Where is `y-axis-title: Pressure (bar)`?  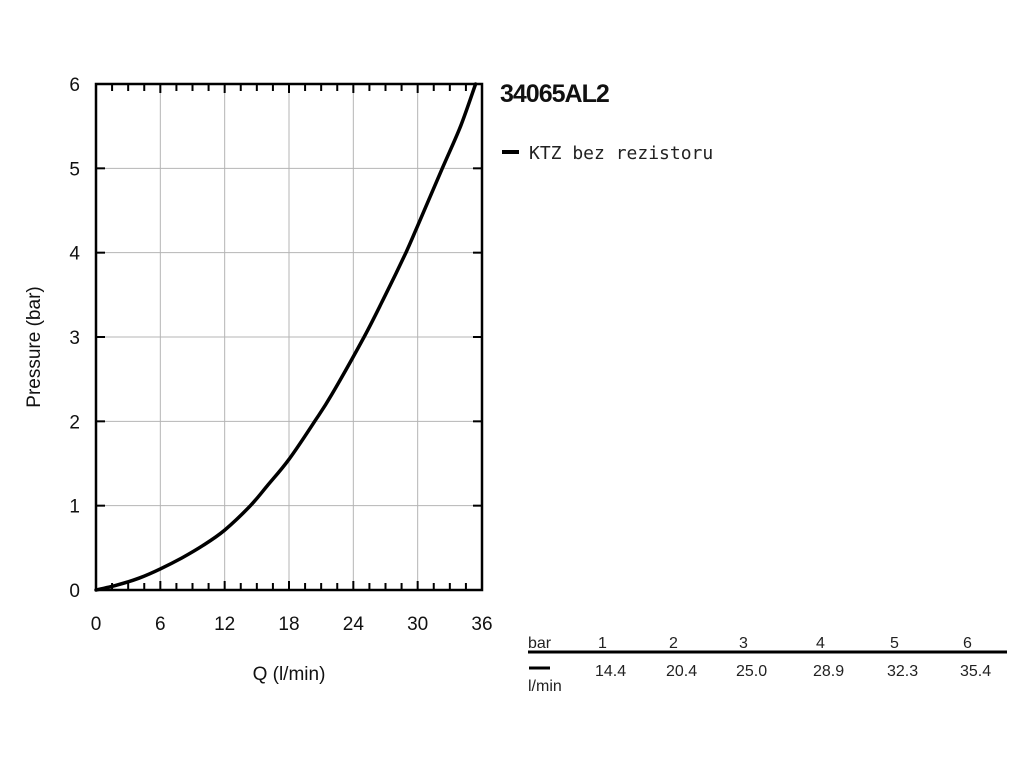 y-axis-title: Pressure (bar) is located at coordinates (34, 346).